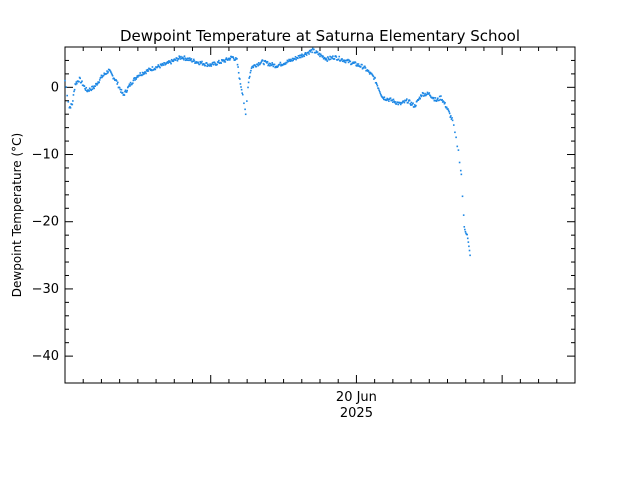  I want to click on x-tick-label-date: 20 Jun, so click(356, 397).